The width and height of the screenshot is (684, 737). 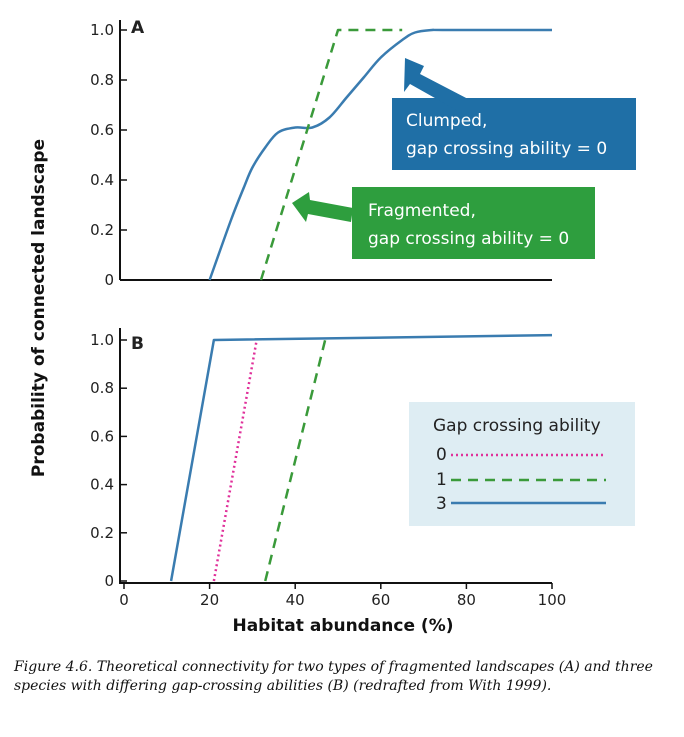 I want to click on panel-a-letter: A, so click(x=138, y=28).